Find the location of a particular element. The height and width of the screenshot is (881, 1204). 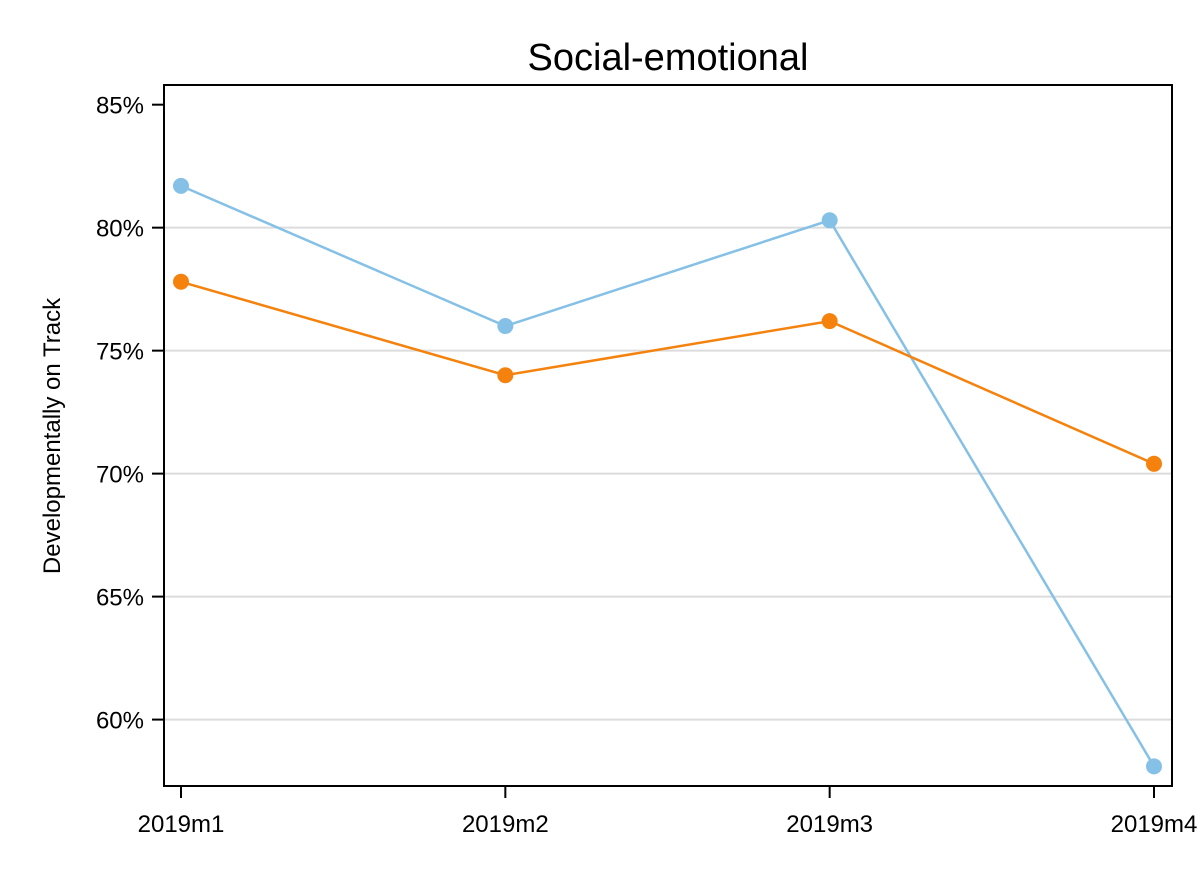

y-tick-label: 65% is located at coordinates (120, 598).